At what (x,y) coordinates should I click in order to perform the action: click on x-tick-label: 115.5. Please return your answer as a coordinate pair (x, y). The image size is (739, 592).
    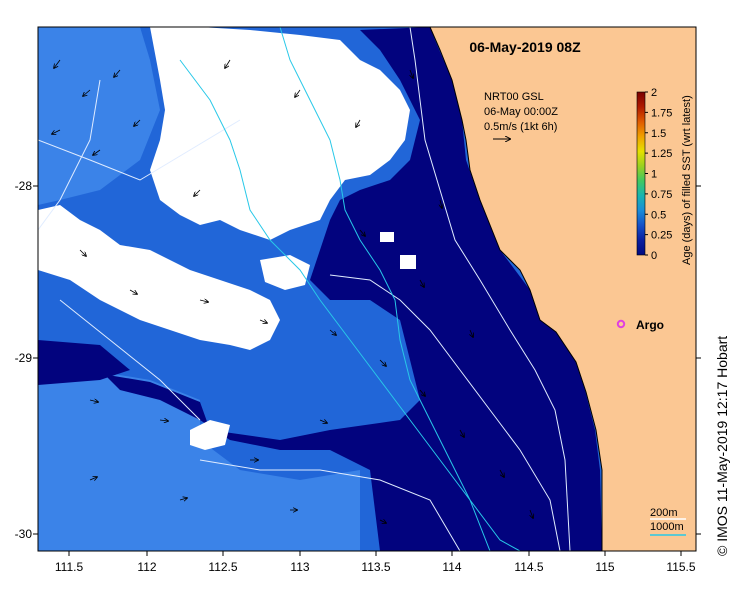
    Looking at the image, I should click on (680, 567).